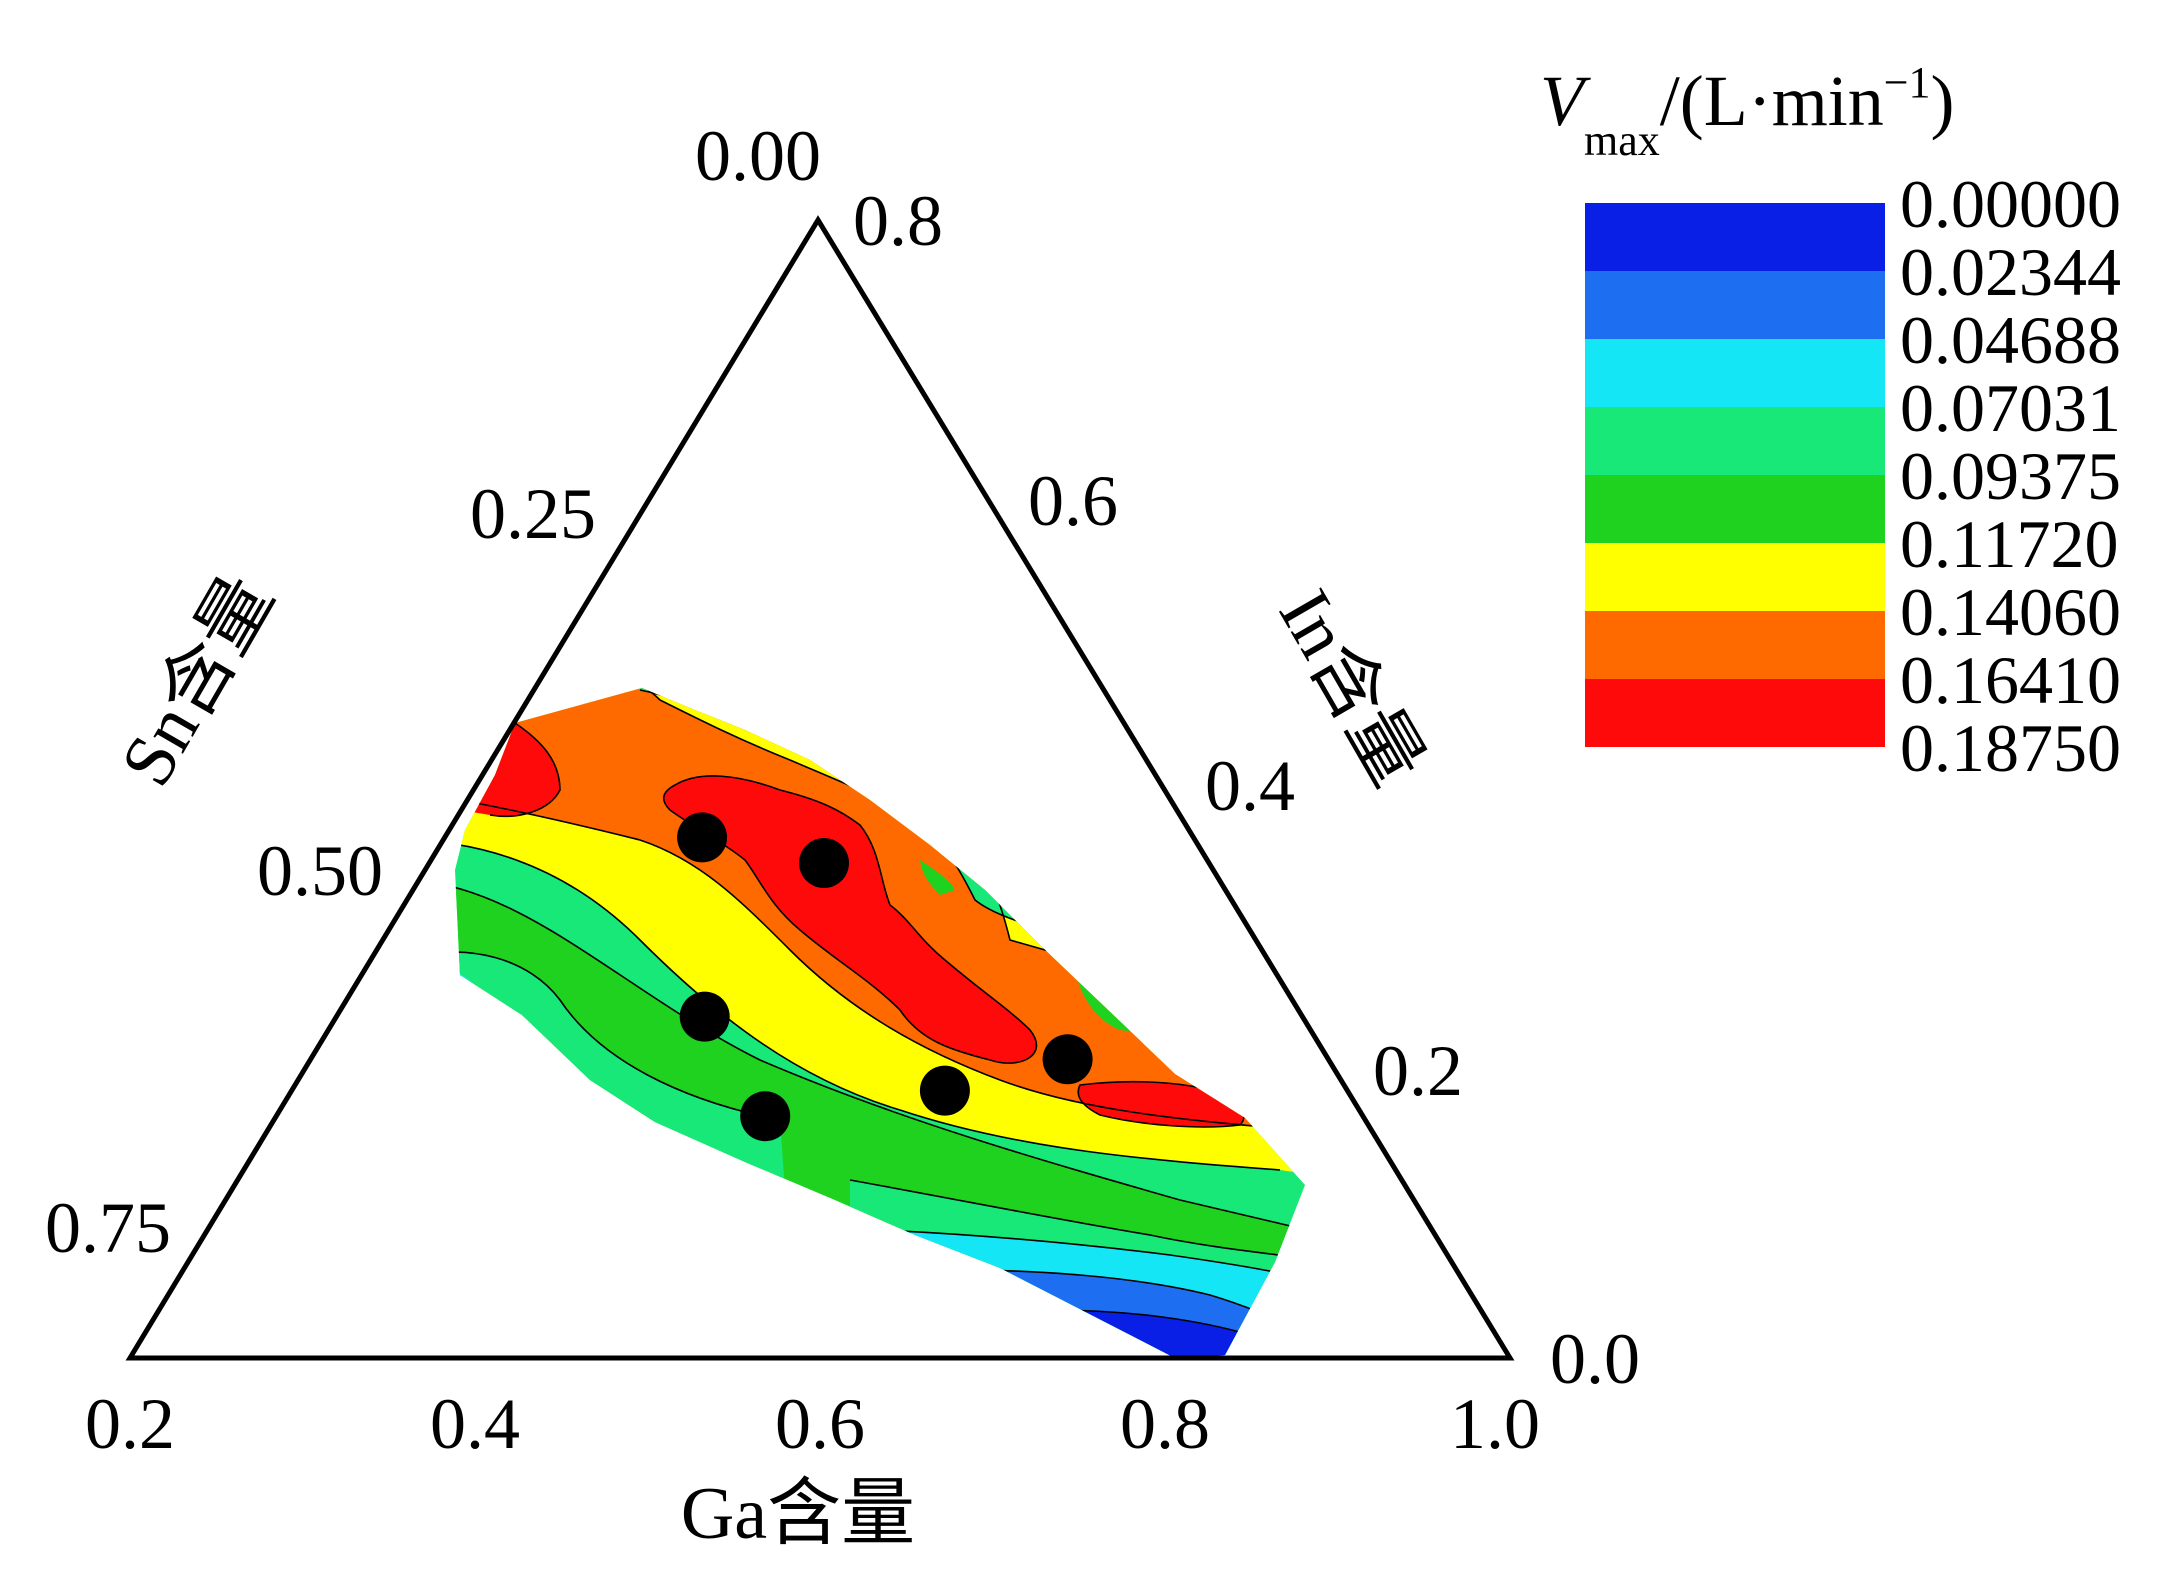 The height and width of the screenshot is (1583, 2172). I want to click on legend-level-6: 0.14060, so click(2010, 612).